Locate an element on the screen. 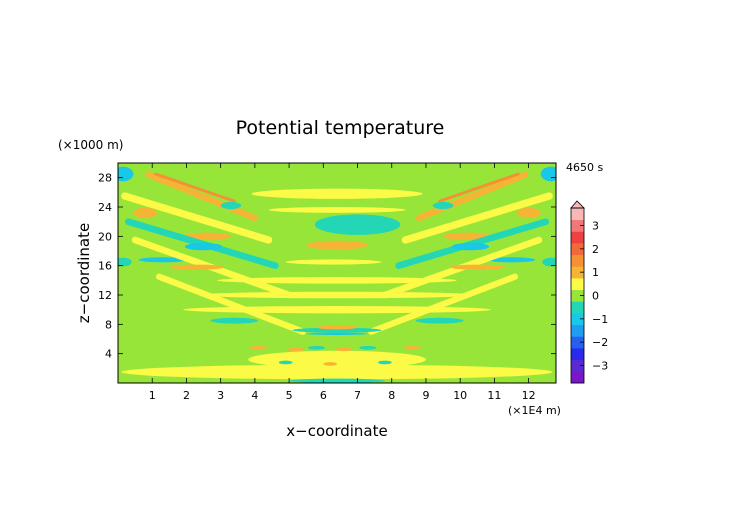 The height and width of the screenshot is (532, 752). colorbar-tick-label: −2 is located at coordinates (600, 342).